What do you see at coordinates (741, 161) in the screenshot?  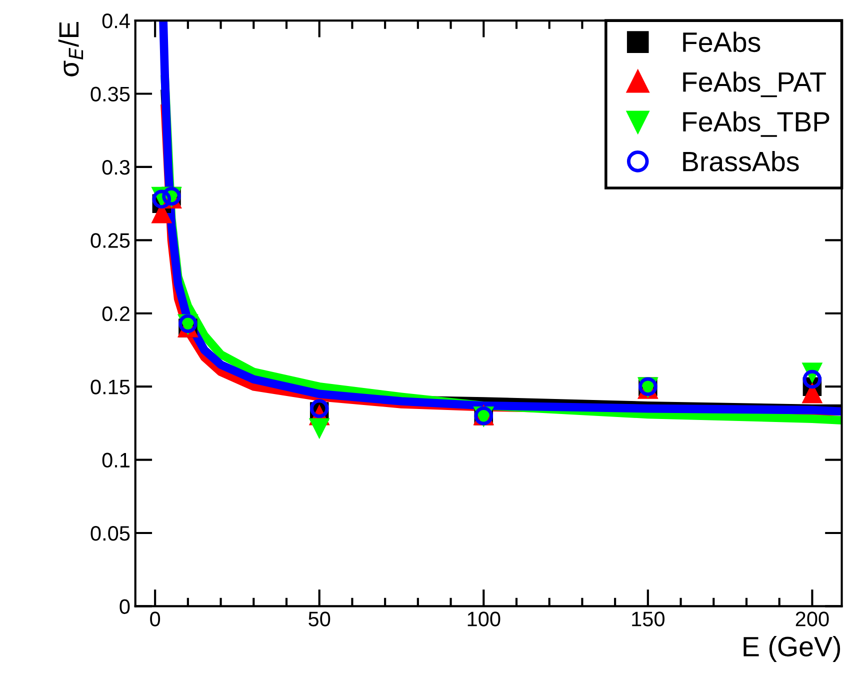 I see `legend-label: BrassAbs` at bounding box center [741, 161].